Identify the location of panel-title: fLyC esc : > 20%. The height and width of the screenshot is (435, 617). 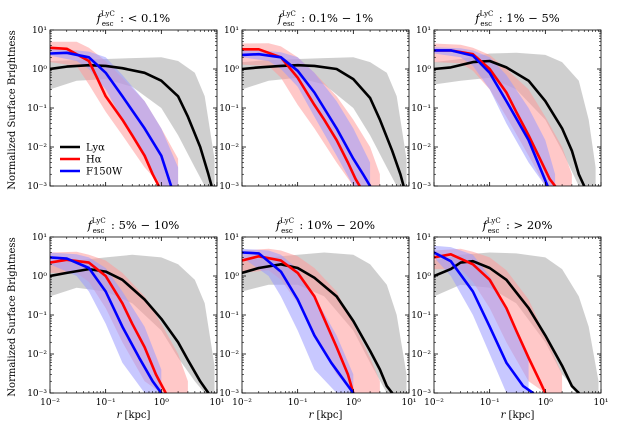
(517, 226).